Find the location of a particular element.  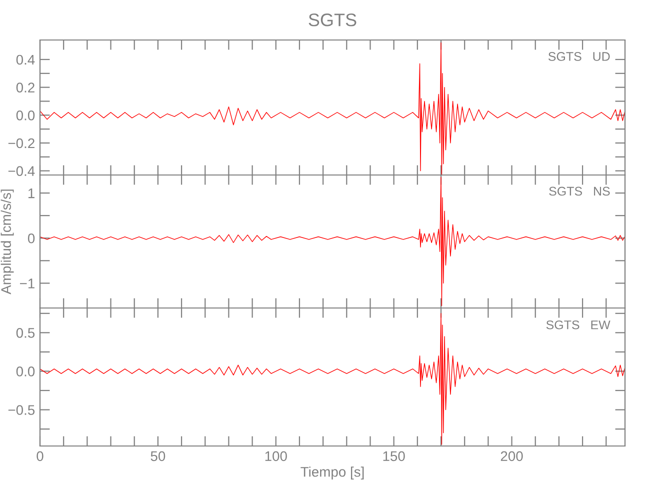

y-tick-label: −0.4 is located at coordinates (21, 171).